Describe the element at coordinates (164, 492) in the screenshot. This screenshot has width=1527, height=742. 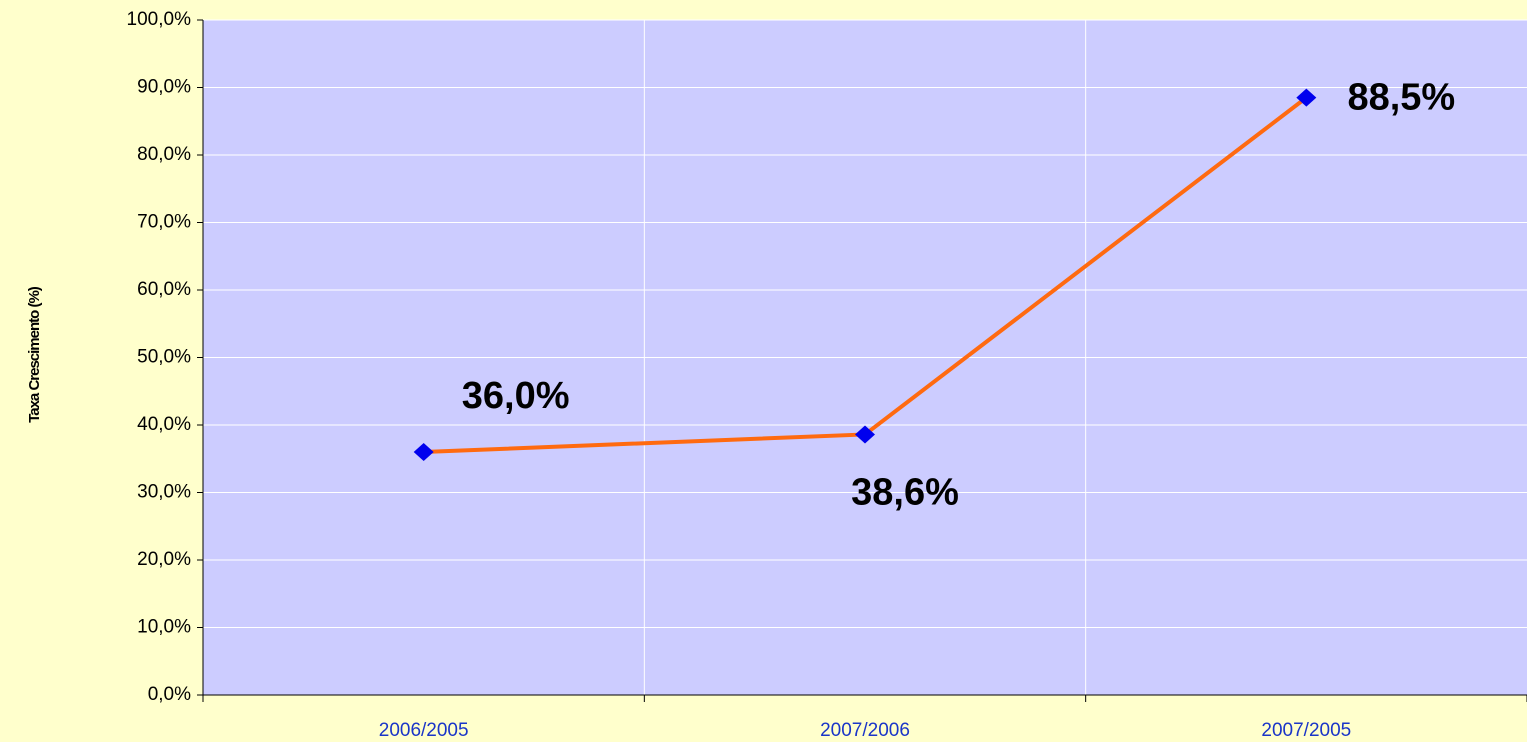
I see `y-tick-label: 30,0%` at that location.